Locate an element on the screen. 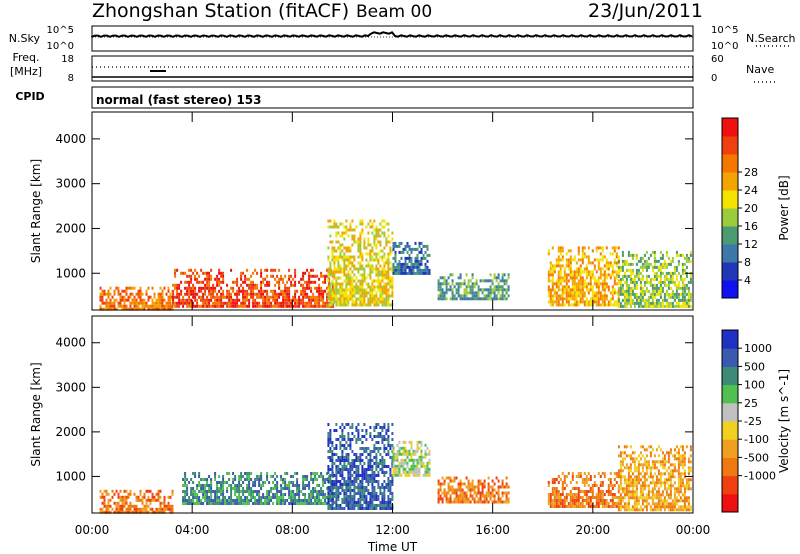 Image resolution: width=800 pixels, height=554 pixels. power-colorbar-tick-label: 16 is located at coordinates (751, 226).